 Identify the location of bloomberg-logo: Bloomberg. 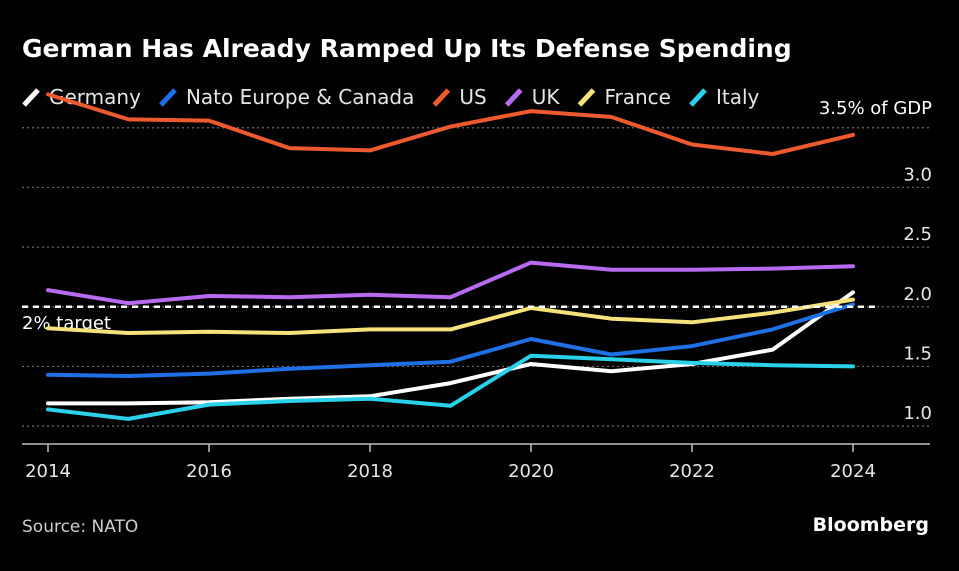
(871, 525).